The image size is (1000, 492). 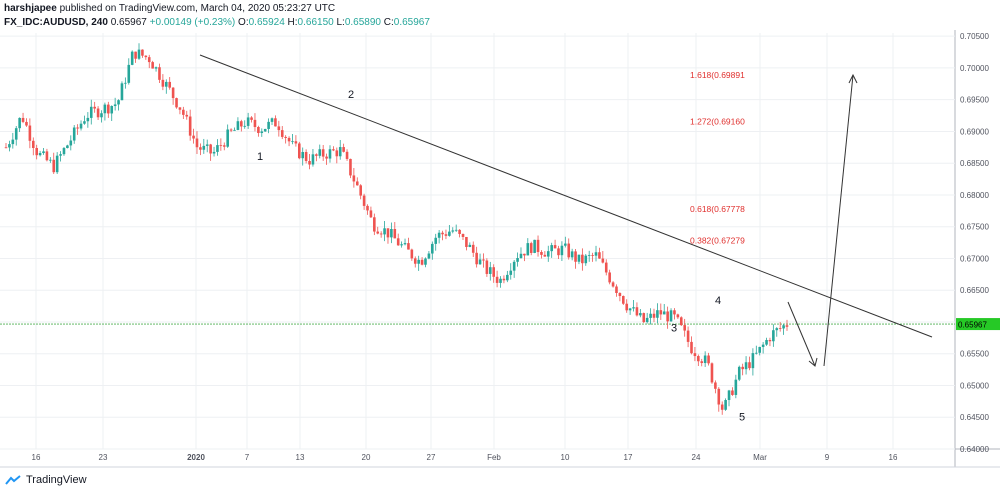 I want to click on last-price-tag, so click(x=978, y=324).